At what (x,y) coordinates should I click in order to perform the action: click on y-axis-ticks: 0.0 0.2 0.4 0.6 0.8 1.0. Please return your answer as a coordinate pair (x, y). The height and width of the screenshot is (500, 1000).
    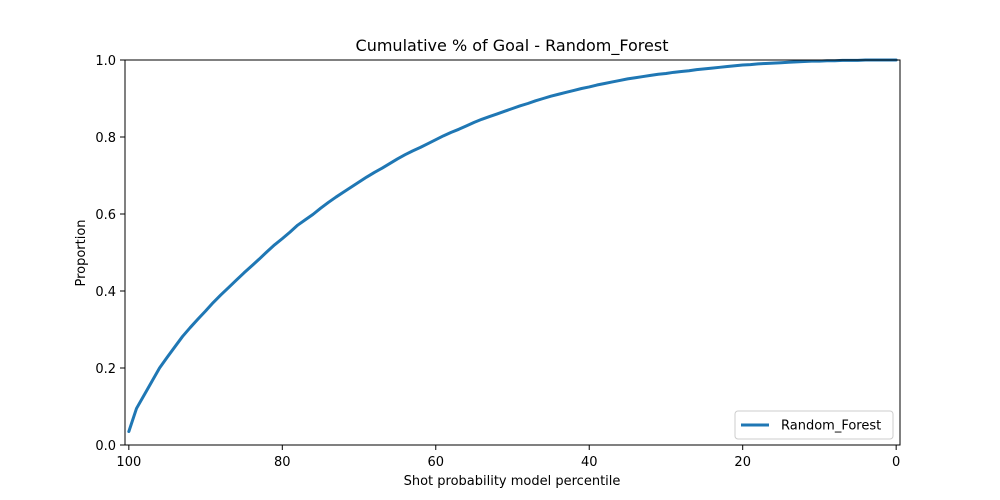
    Looking at the image, I should click on (110, 254).